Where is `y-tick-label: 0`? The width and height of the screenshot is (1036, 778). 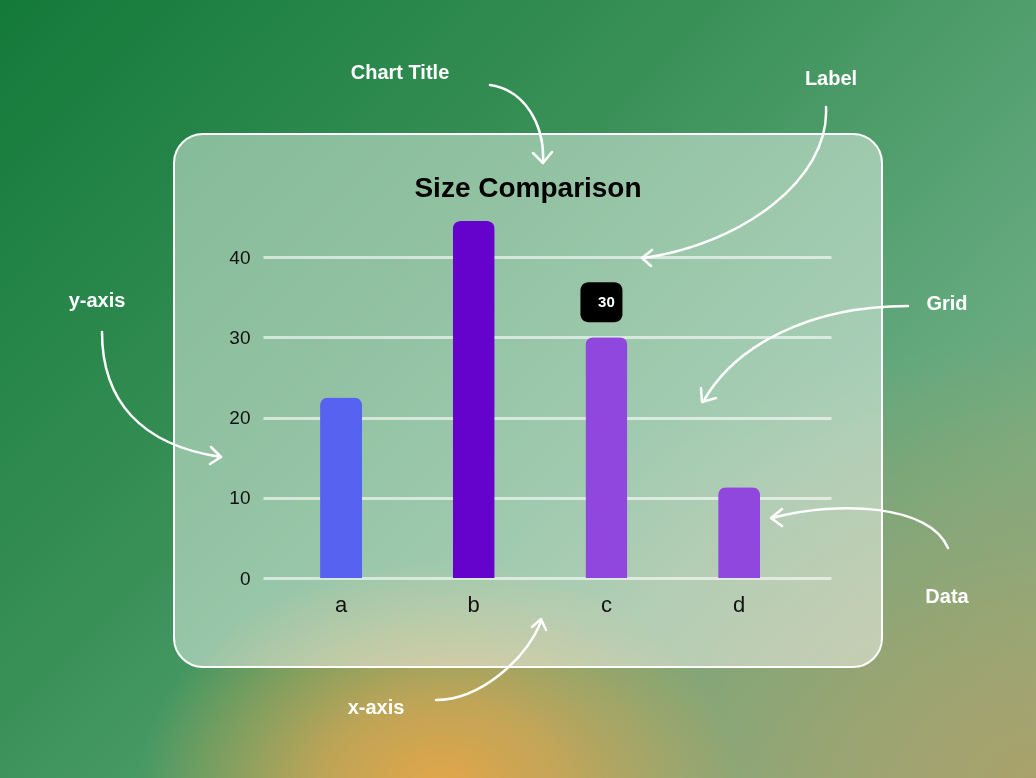
y-tick-label: 0 is located at coordinates (245, 578).